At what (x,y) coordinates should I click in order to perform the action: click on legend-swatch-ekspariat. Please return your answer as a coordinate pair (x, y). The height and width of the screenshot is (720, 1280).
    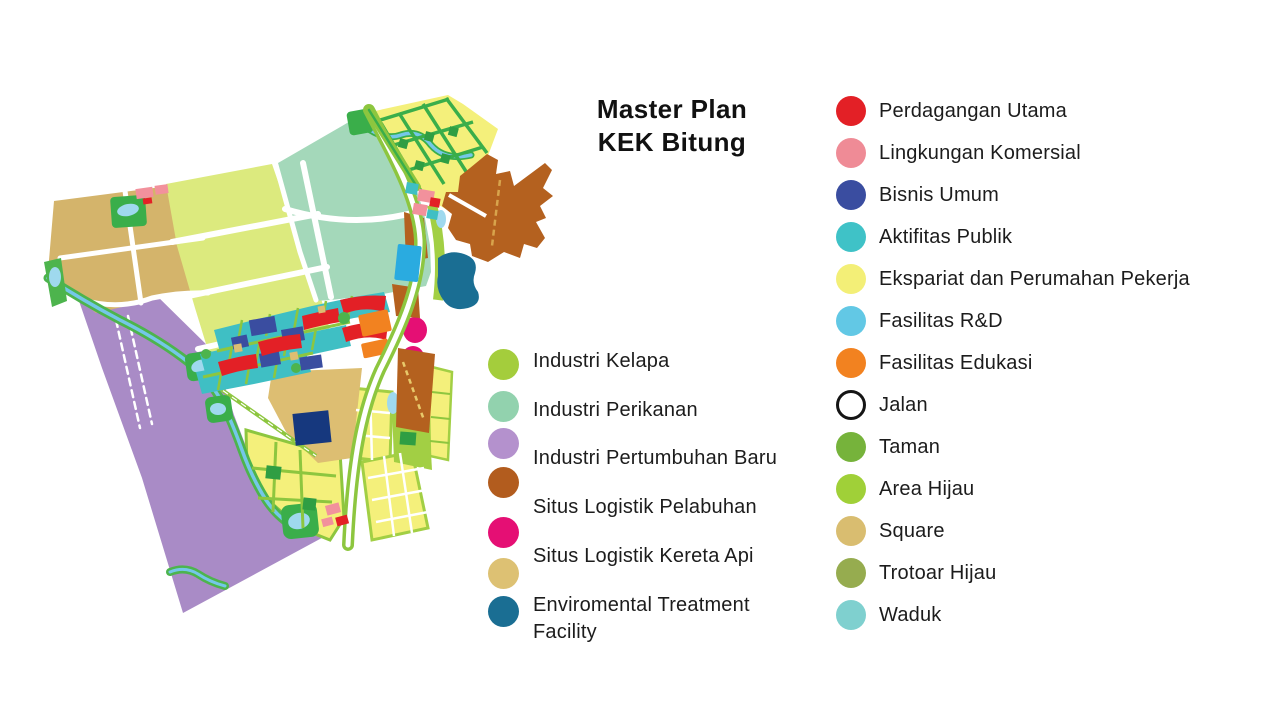
    Looking at the image, I should click on (851, 279).